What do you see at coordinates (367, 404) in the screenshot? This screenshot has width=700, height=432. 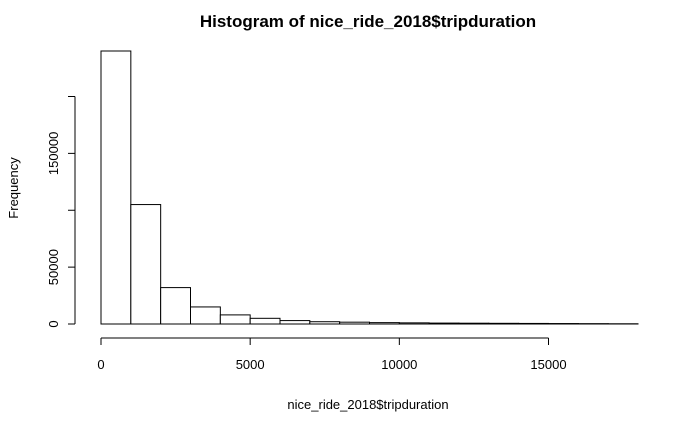 I see `x-axis-label: nice_ride_2018$tripduration` at bounding box center [367, 404].